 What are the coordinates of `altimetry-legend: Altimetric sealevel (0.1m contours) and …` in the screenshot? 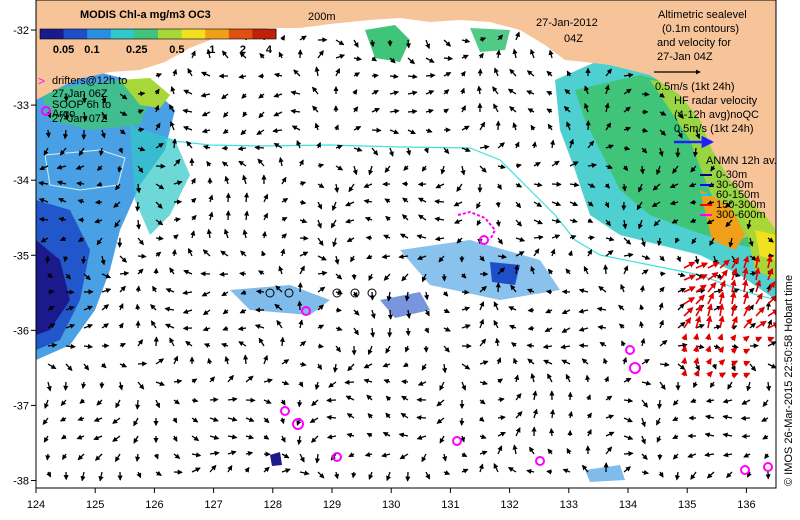 It's located at (700, 51).